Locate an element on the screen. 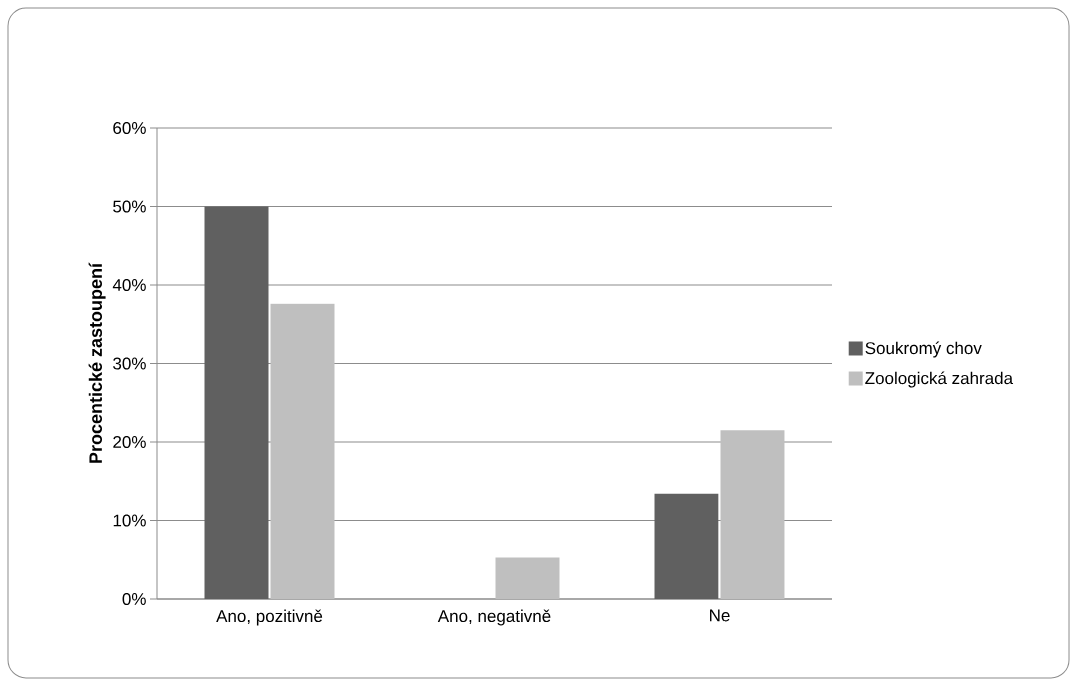 This screenshot has height=686, width=1077. y-axis-title: Procentické zastoupení is located at coordinates (97, 362).